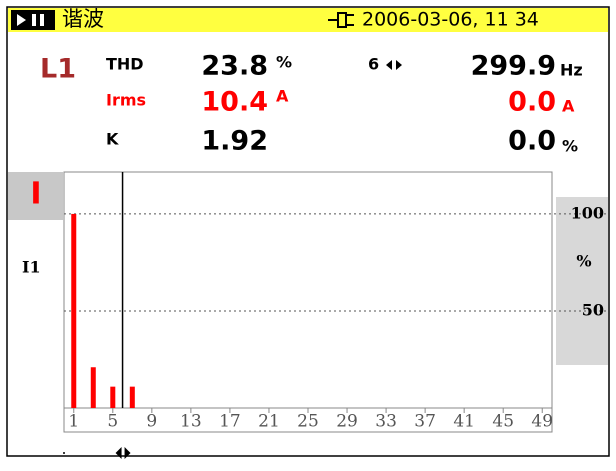 The width and height of the screenshot is (616, 471). I want to click on k-label: K, so click(112, 139).